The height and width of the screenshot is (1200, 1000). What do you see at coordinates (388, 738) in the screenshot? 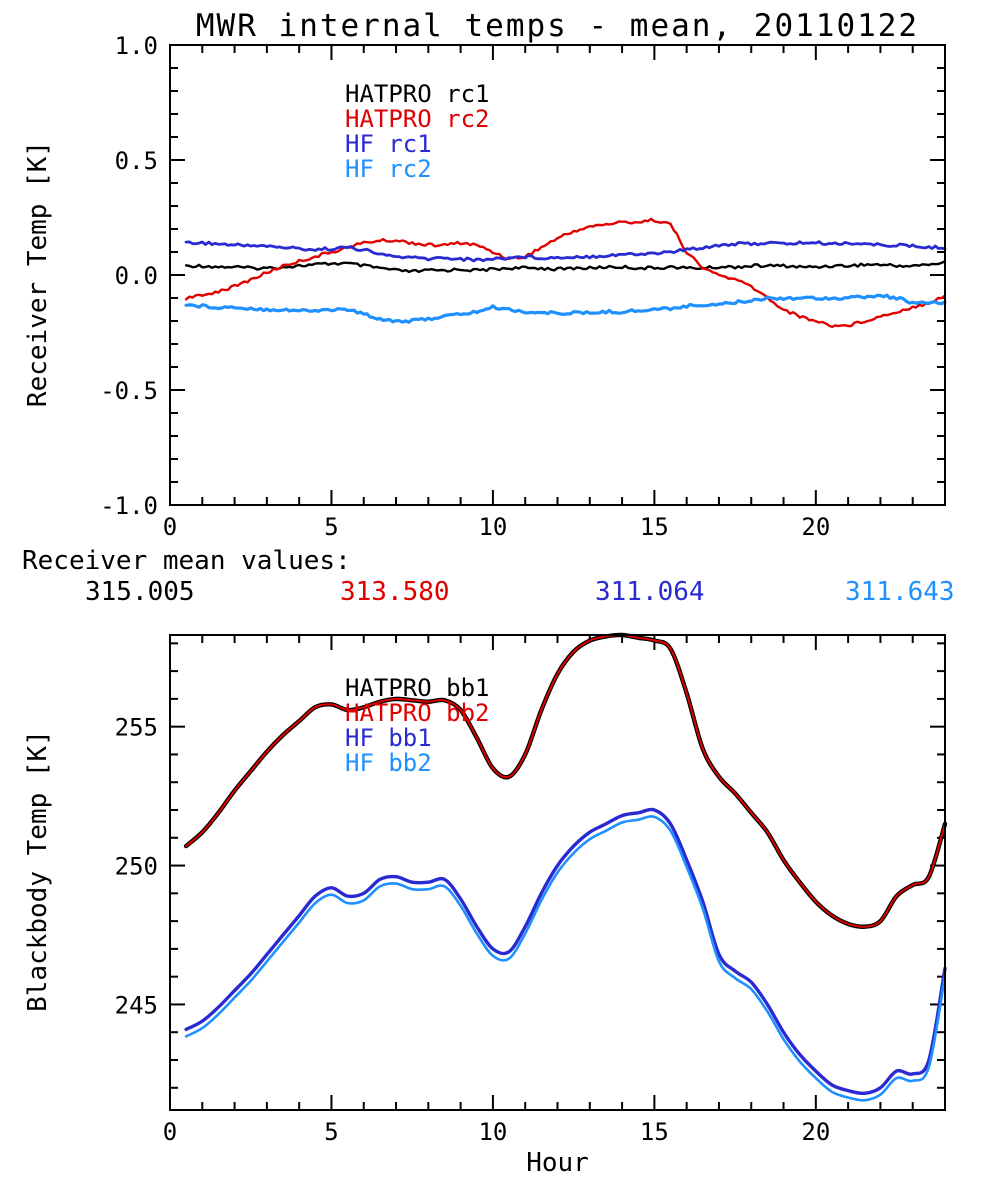
I see `legend-item-hf-bb1: HF bb1` at bounding box center [388, 738].